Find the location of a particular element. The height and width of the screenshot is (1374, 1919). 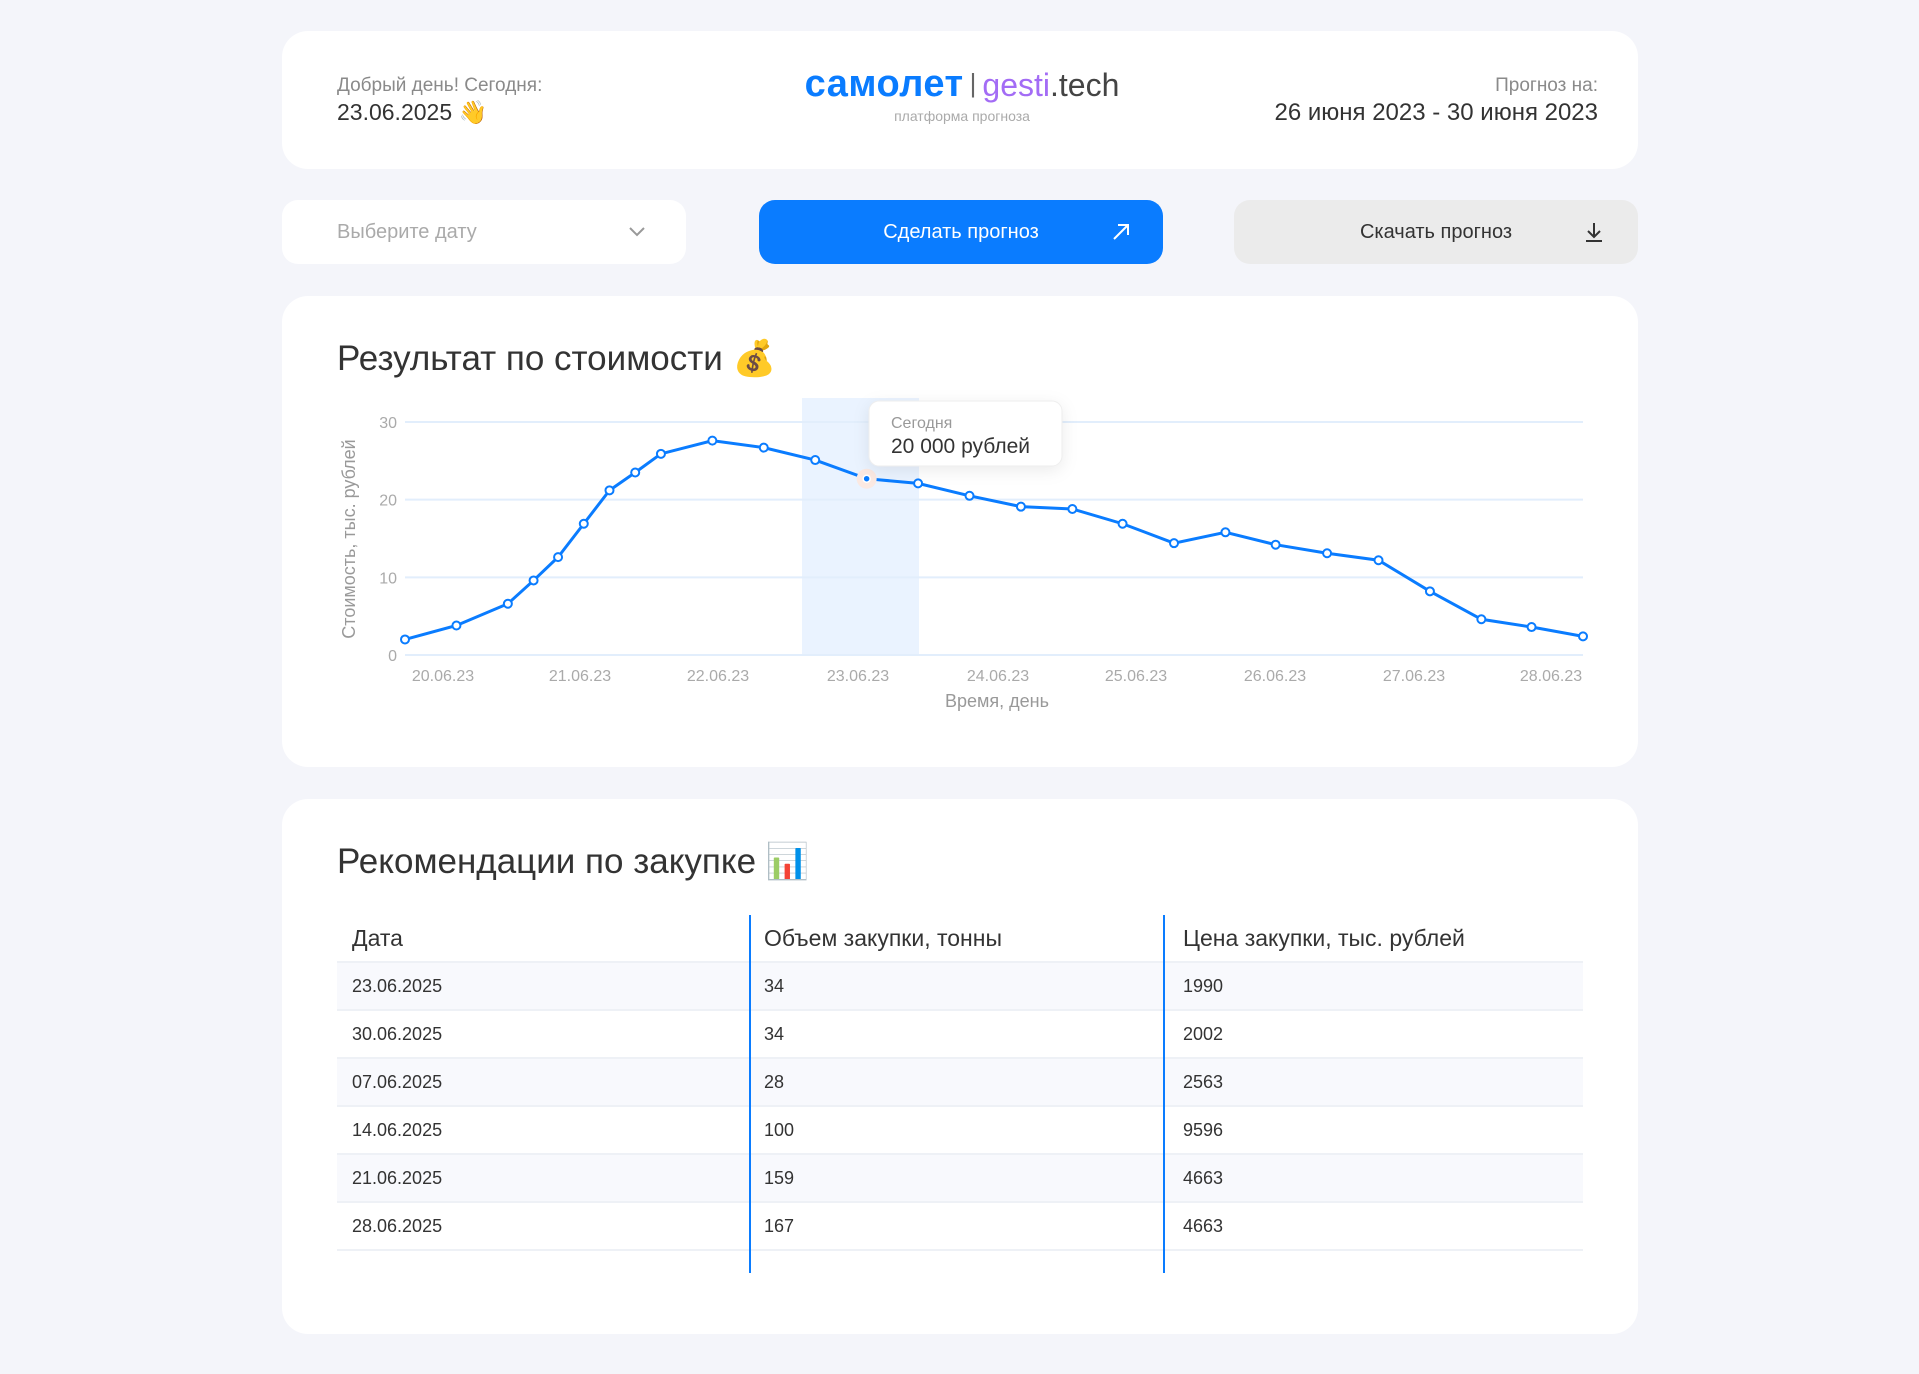

logo-gesti: gesti is located at coordinates (1016, 85).